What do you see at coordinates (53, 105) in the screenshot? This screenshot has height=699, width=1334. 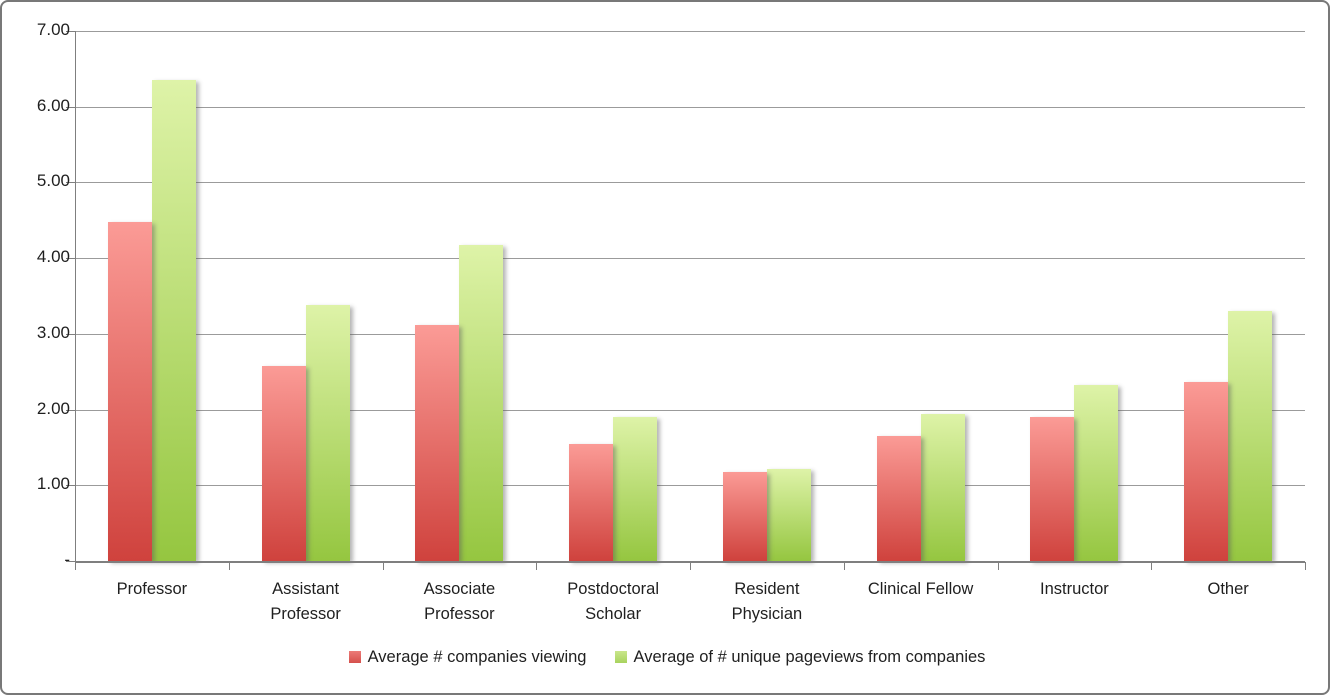 I see `y-axis-label: 6.00` at bounding box center [53, 105].